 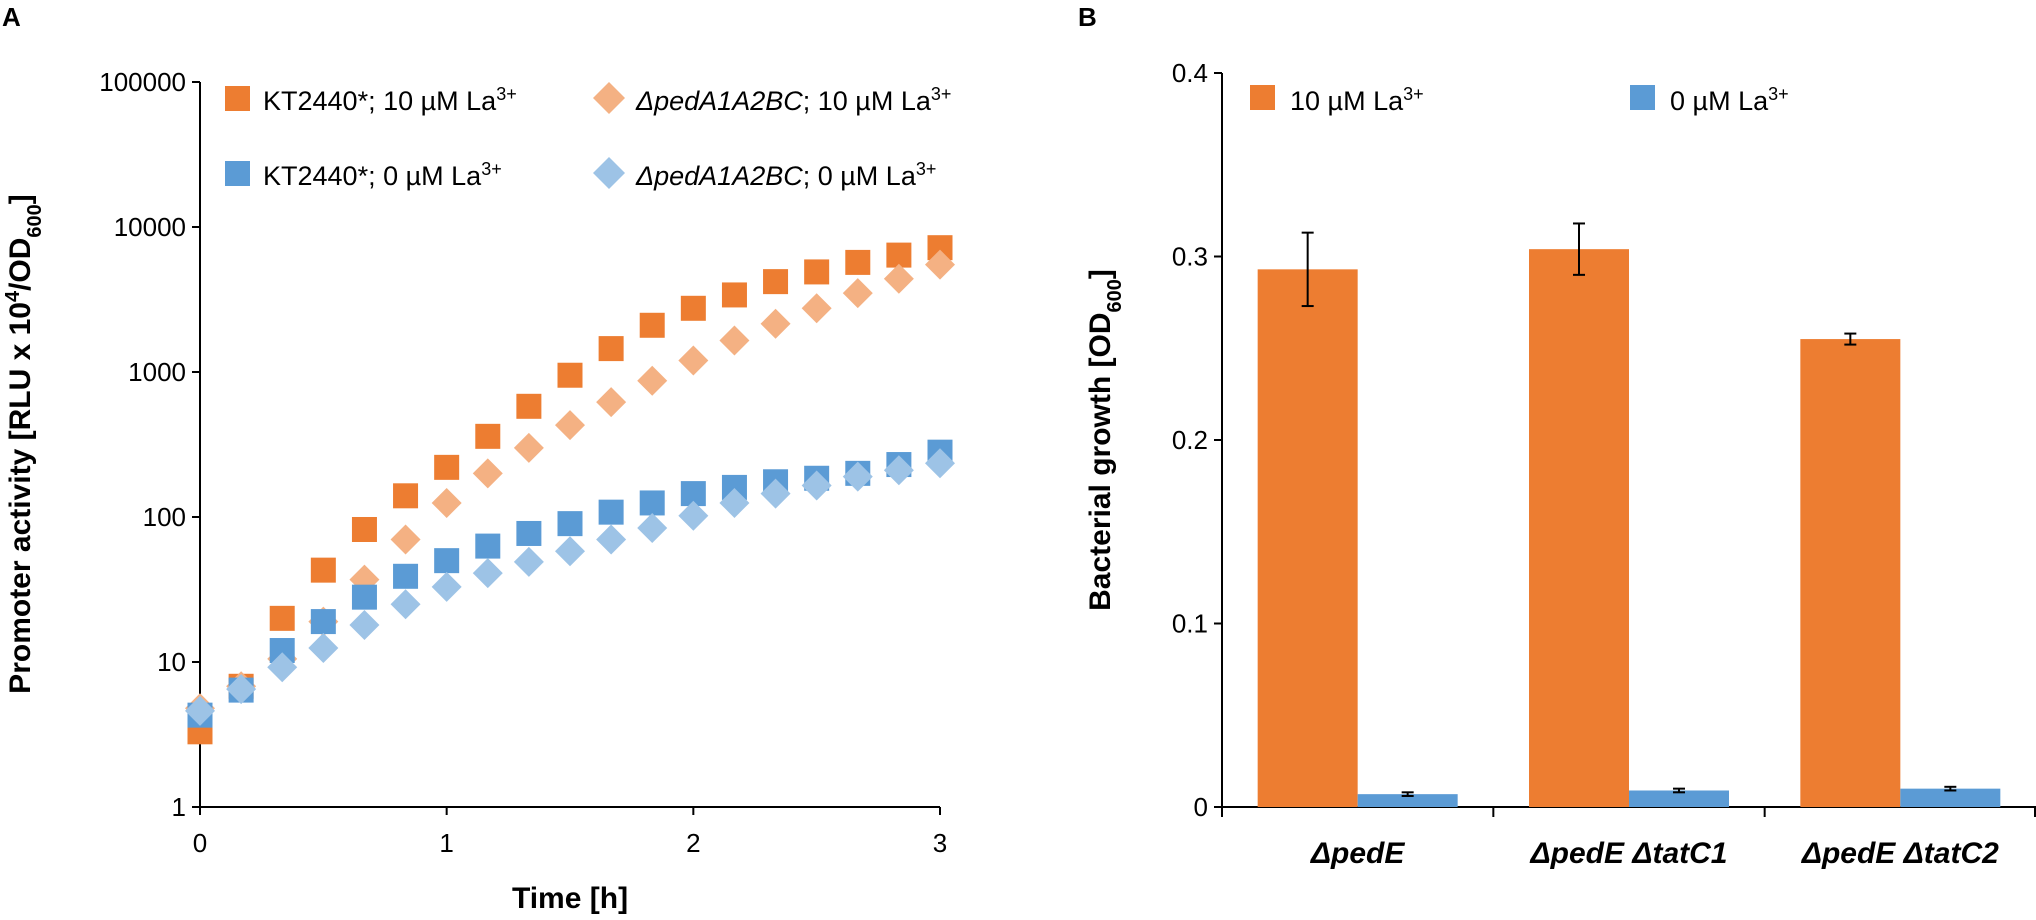 What do you see at coordinates (20, 199) in the screenshot?
I see `chart-a-y-label-end: ]` at bounding box center [20, 199].